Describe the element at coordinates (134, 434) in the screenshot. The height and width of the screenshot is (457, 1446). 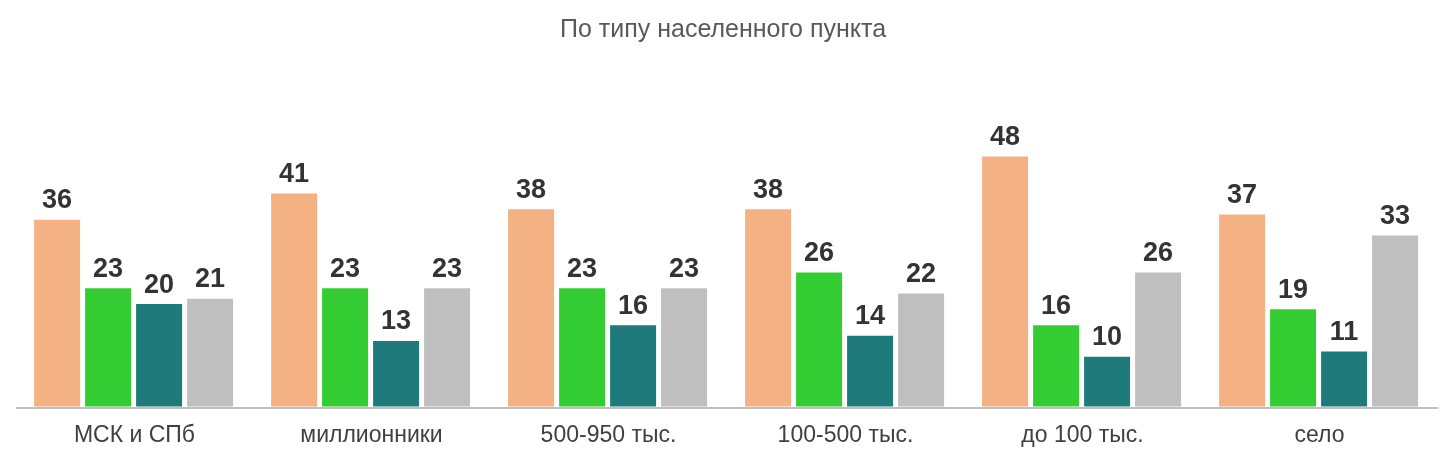
I see `x-tick-label: МСК и СПб` at that location.